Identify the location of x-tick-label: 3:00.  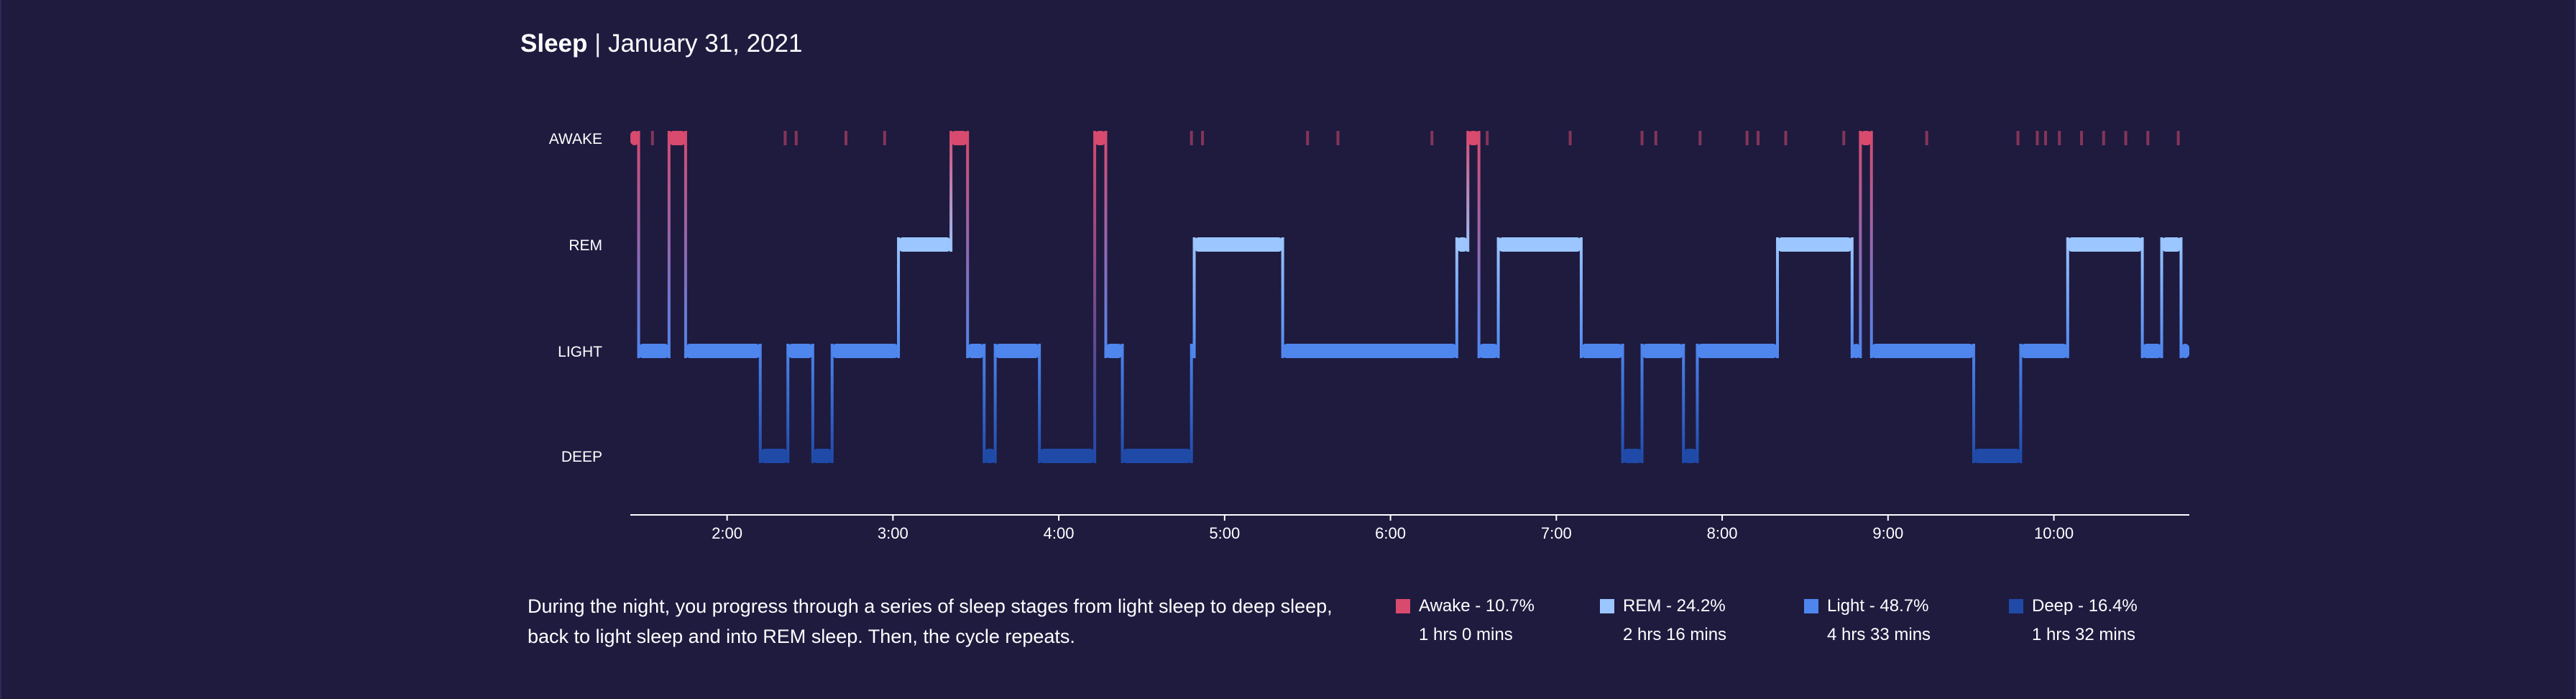
(893, 533).